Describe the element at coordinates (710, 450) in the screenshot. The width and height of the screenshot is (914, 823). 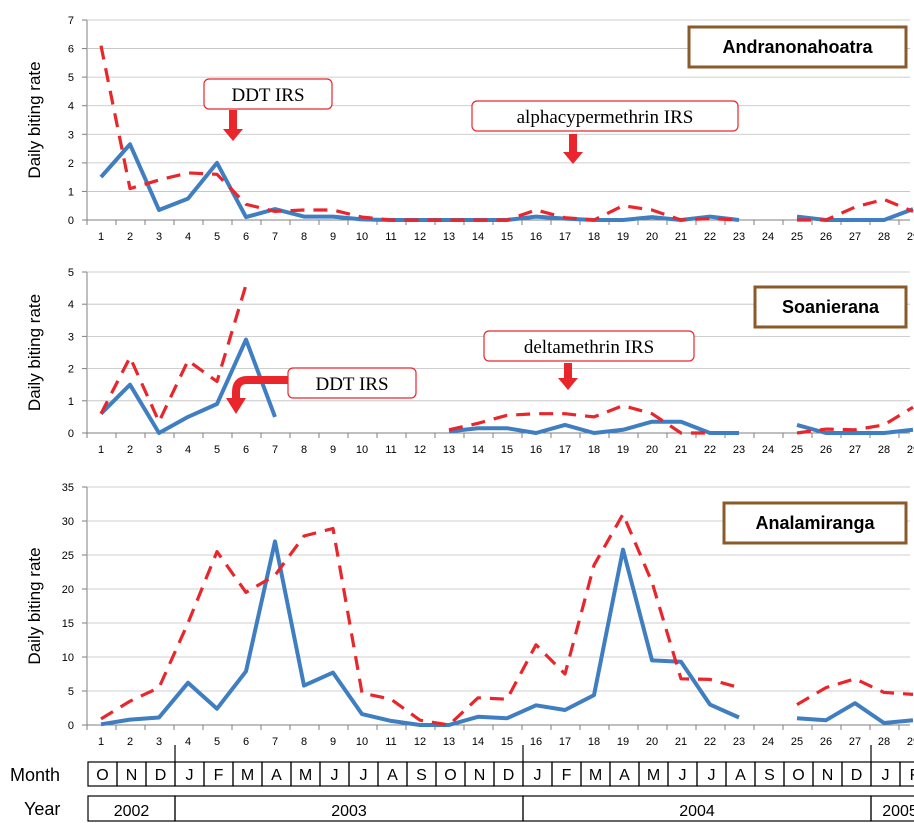
I see `x-tick-label: 22` at that location.